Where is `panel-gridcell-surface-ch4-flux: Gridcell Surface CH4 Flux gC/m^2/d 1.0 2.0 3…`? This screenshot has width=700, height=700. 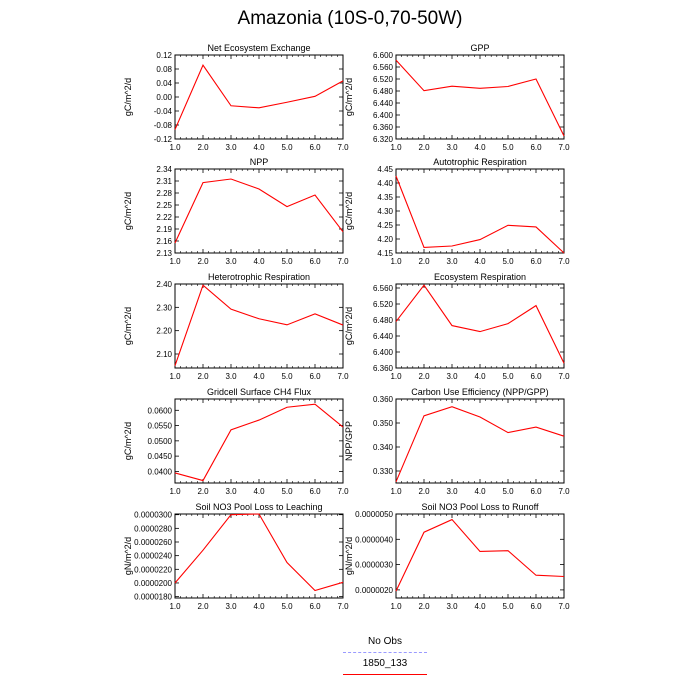 panel-gridcell-surface-ch4-flux: Gridcell Surface CH4 Flux gC/m^2/d 1.0 2.0 3… is located at coordinates (236, 441).